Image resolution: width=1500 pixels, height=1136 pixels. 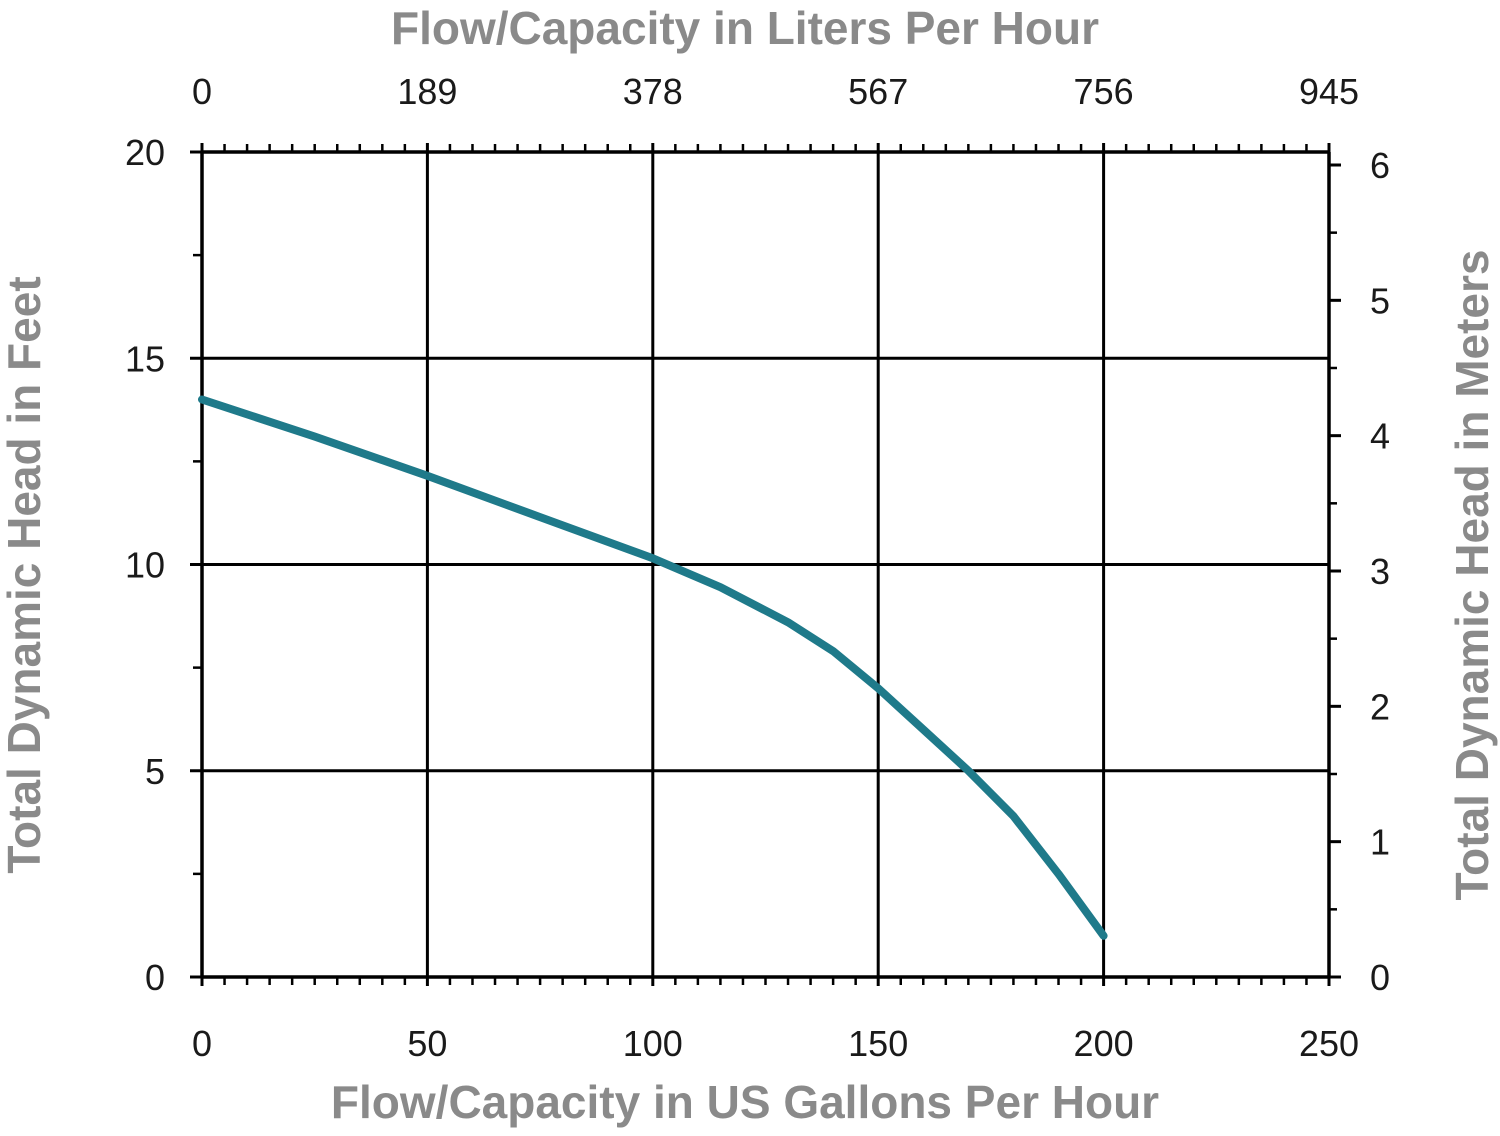 What do you see at coordinates (202, 91) in the screenshot?
I see `x-top-tick-label: 0` at bounding box center [202, 91].